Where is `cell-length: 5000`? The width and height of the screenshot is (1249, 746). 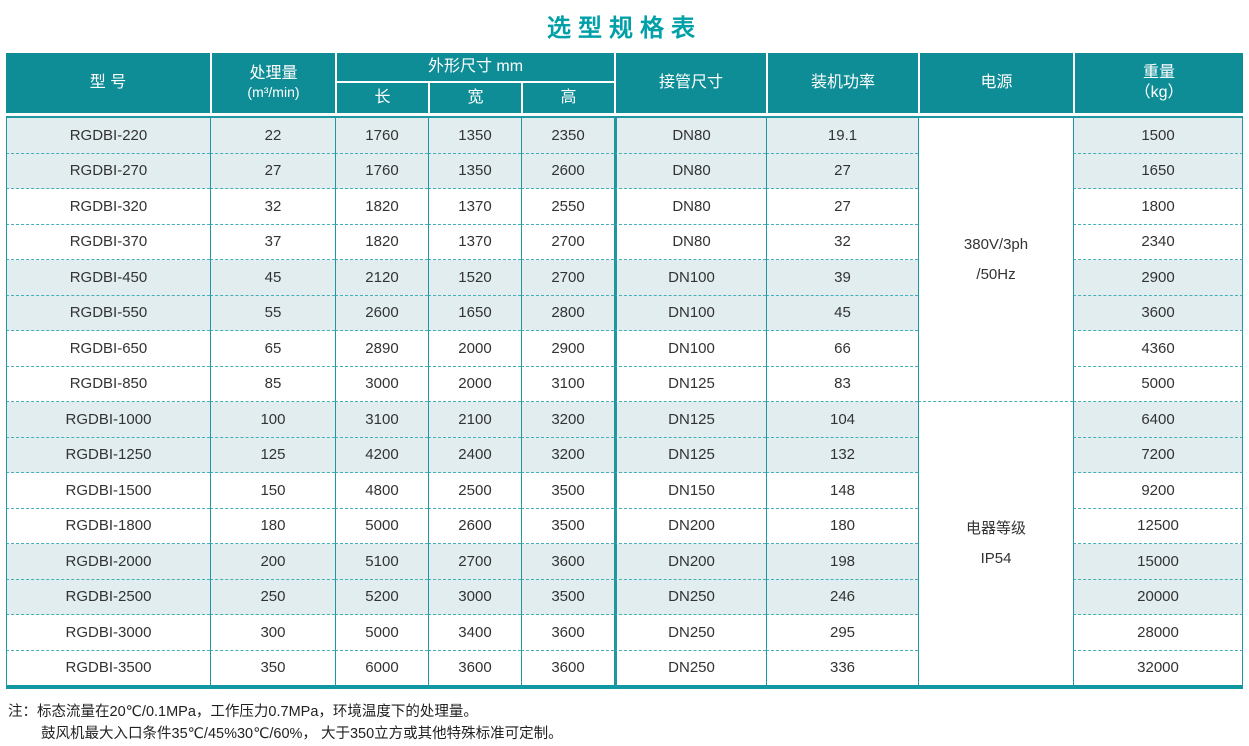
cell-length: 5000 is located at coordinates (381, 633).